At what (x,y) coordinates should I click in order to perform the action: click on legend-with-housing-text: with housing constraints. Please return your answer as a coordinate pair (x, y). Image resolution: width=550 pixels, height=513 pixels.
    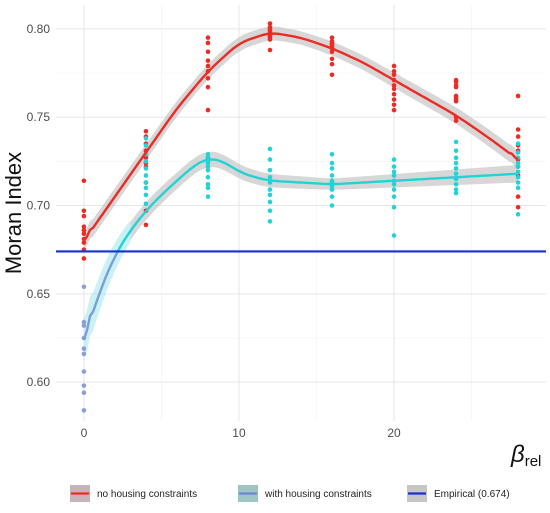
    Looking at the image, I should click on (318, 494).